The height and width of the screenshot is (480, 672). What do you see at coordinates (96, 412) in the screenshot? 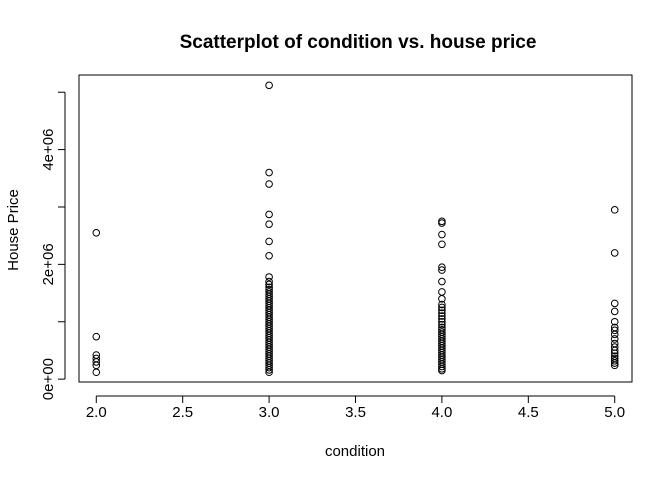
I see `x-tick-label: 2.0` at bounding box center [96, 412].